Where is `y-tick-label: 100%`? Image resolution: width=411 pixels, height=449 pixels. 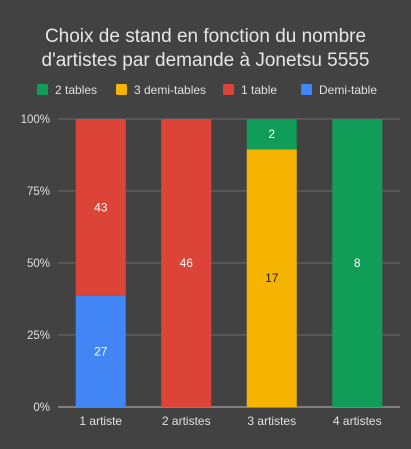 y-tick-label: 100% is located at coordinates (35, 120).